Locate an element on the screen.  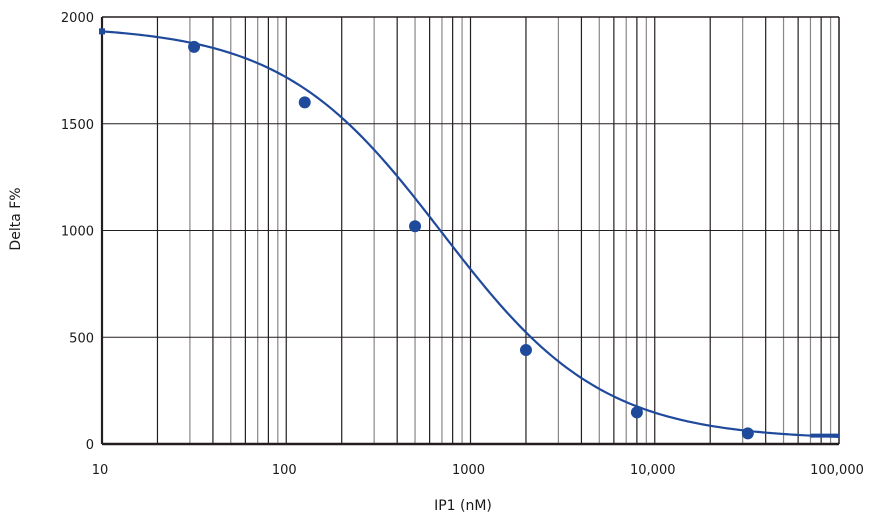
y-axis-label: Delta F% is located at coordinates (16, 218).